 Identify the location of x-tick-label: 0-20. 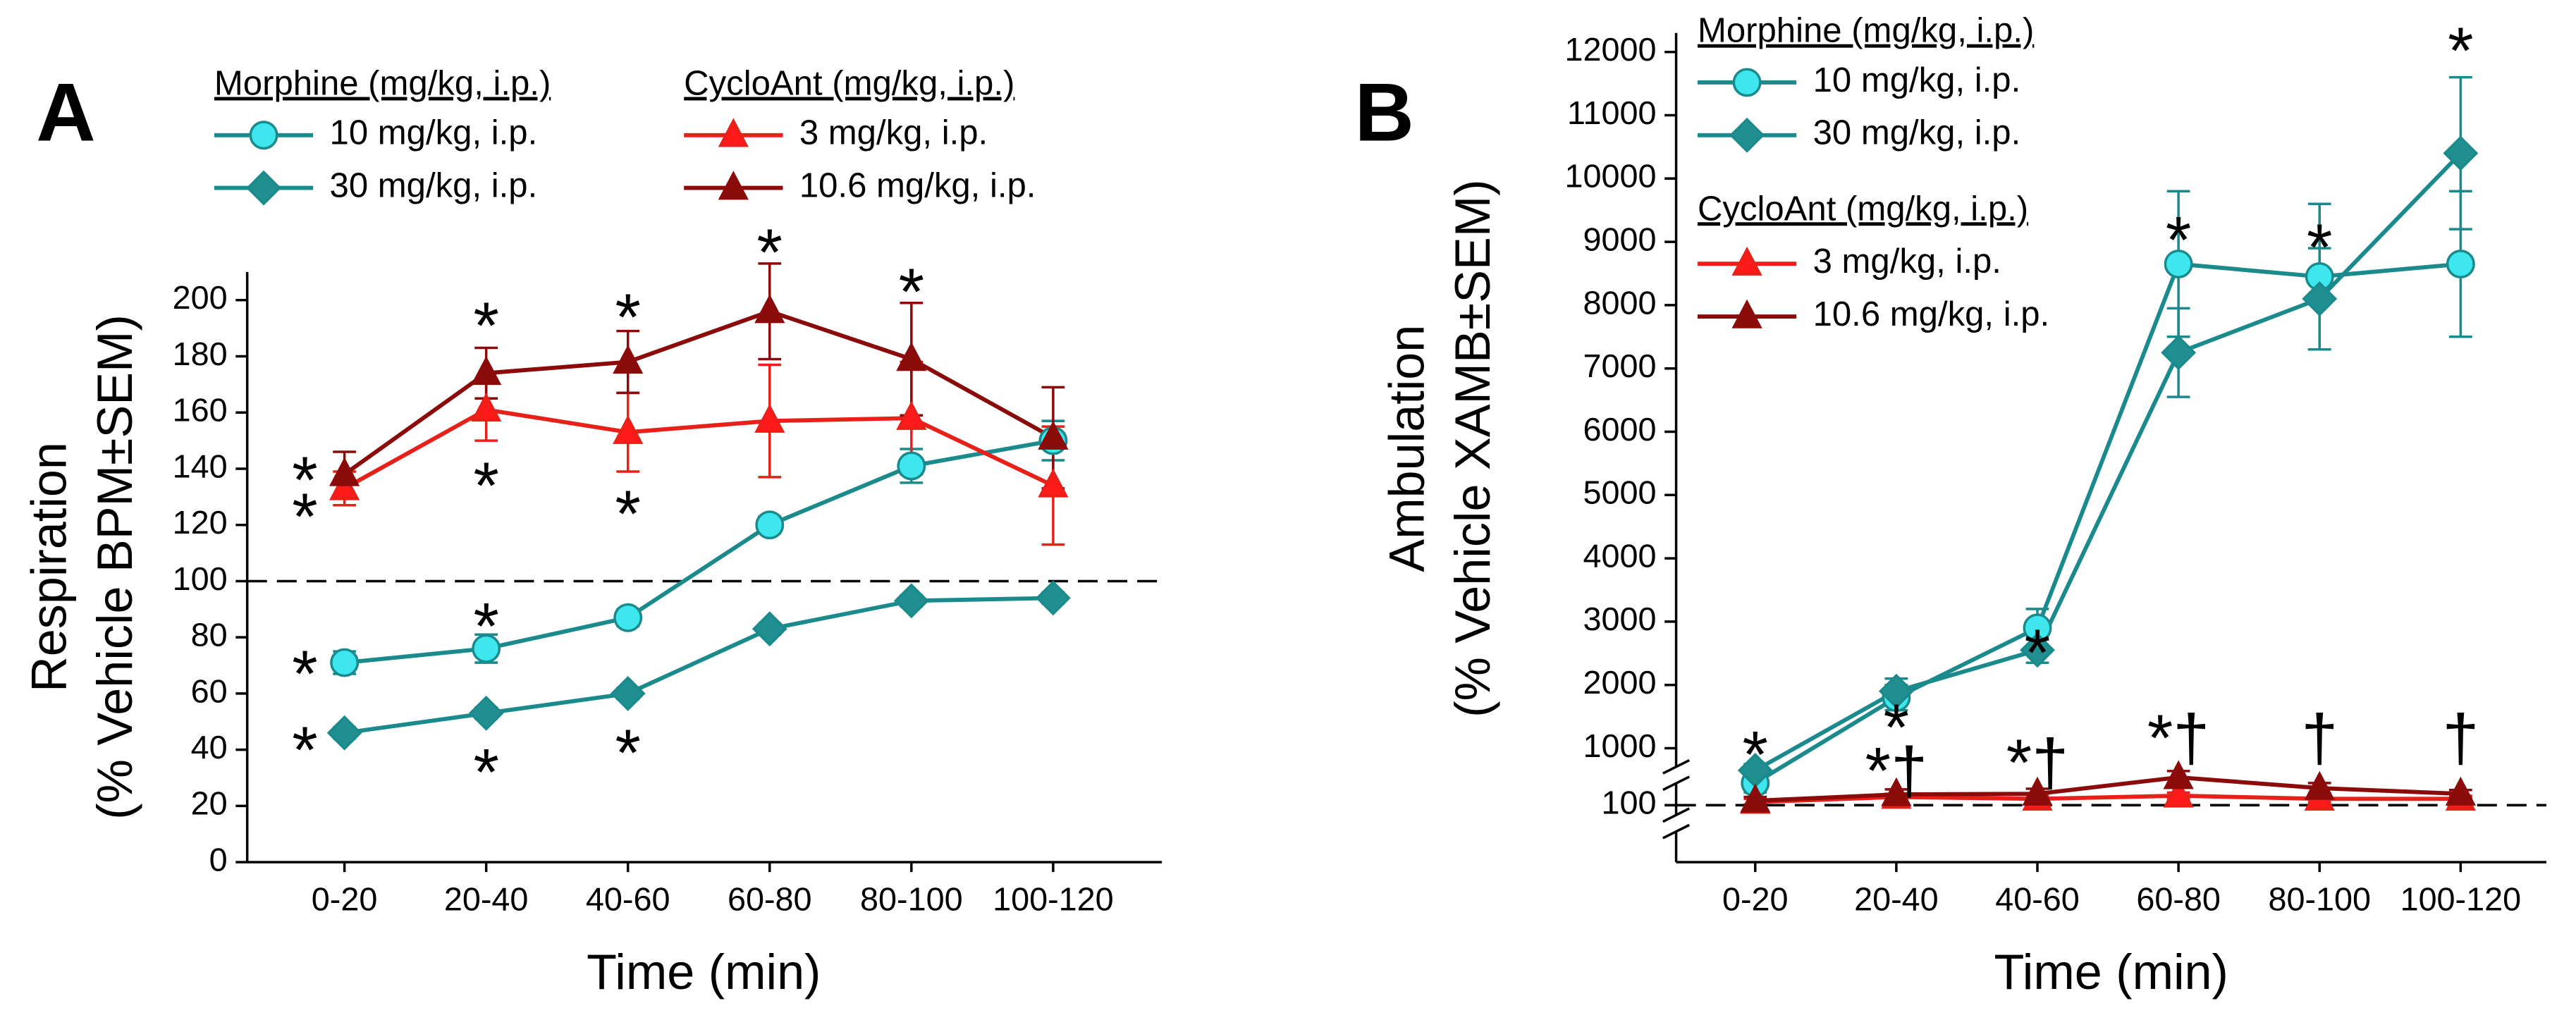
(1755, 899).